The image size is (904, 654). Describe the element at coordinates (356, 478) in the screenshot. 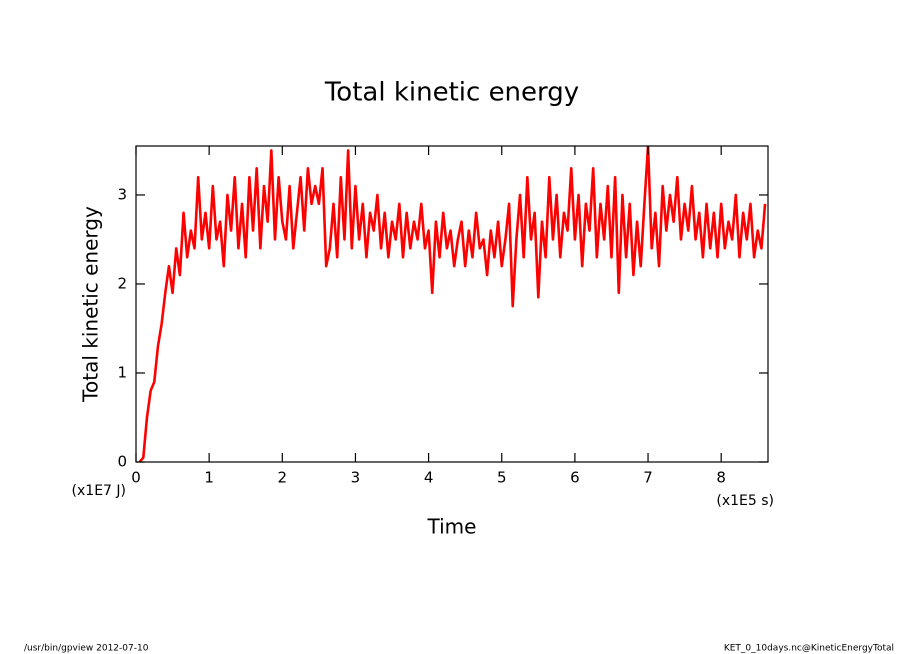

I see `x-tick-label: 3` at that location.